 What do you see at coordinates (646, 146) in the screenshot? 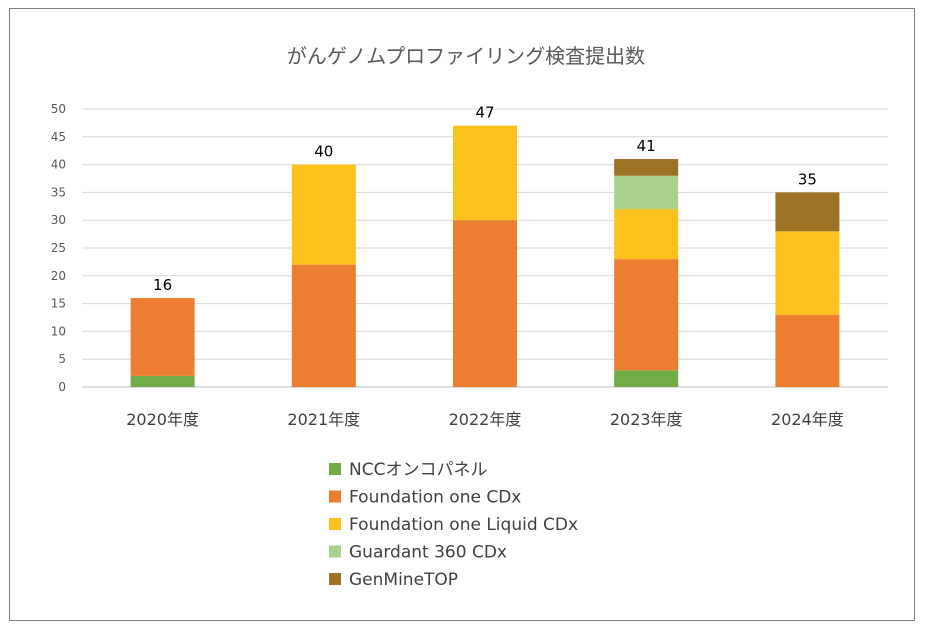
I see `data-label-total: 41` at bounding box center [646, 146].